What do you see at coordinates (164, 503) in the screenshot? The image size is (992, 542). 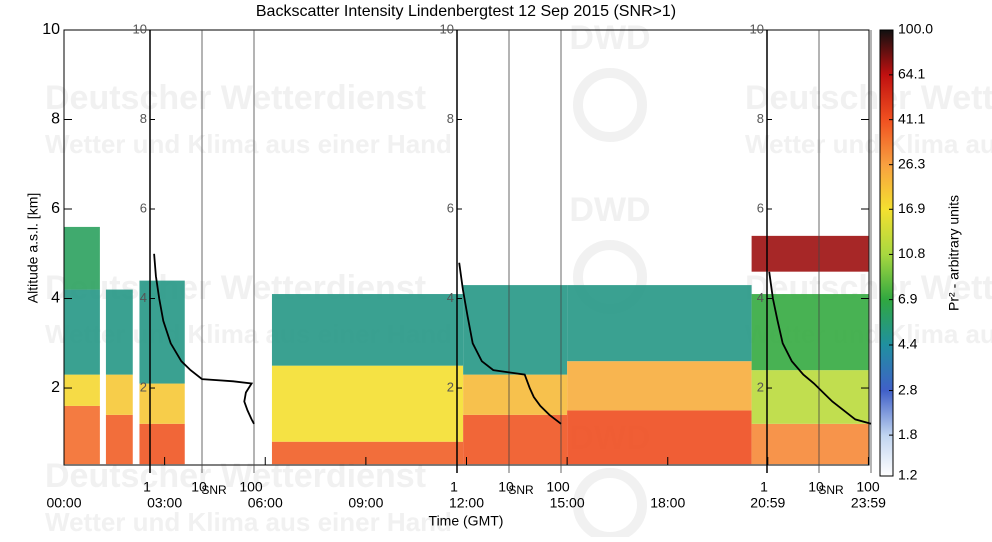 I see `x-tick-label: 03:00` at bounding box center [164, 503].